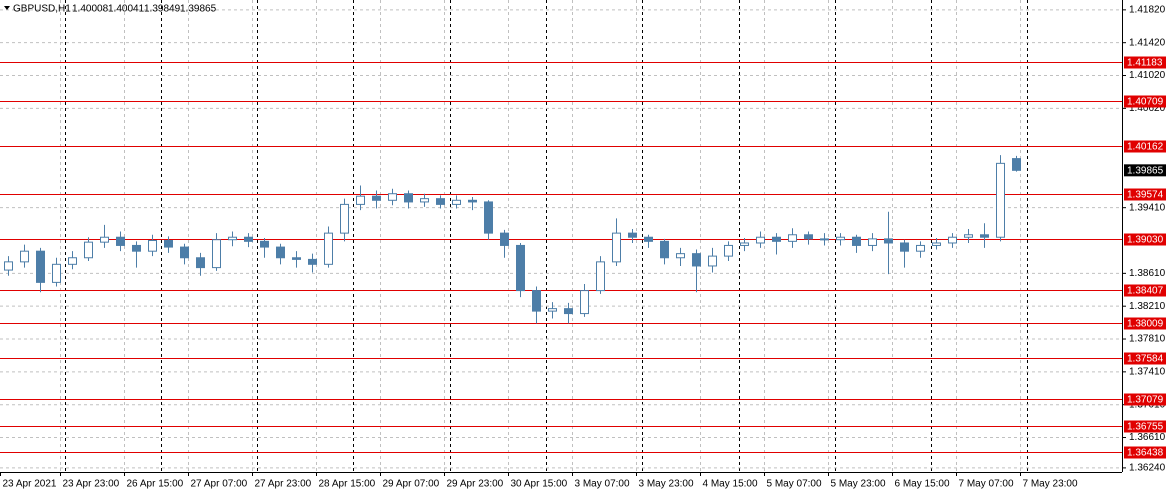 The width and height of the screenshot is (1171, 494). I want to click on header-high: 1.40041, so click(126, 9).